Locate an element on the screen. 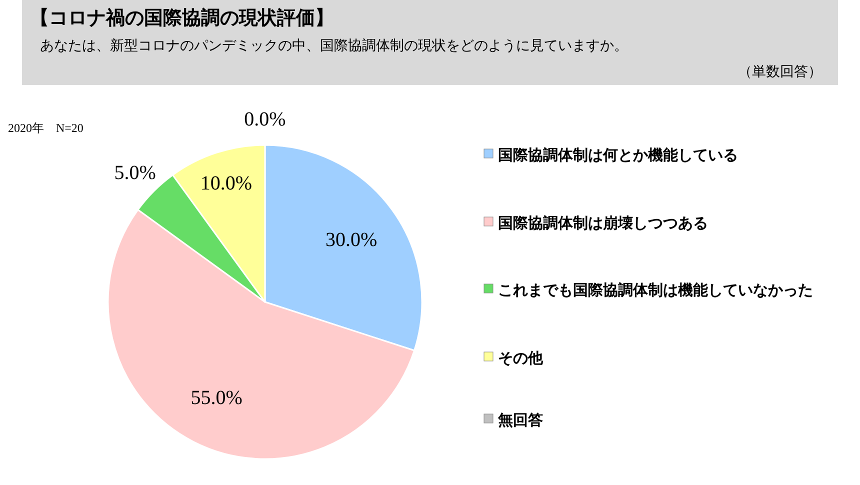 This screenshot has height=485, width=860. legend-label: 国際協調体制は崩壊しつつある is located at coordinates (603, 223).